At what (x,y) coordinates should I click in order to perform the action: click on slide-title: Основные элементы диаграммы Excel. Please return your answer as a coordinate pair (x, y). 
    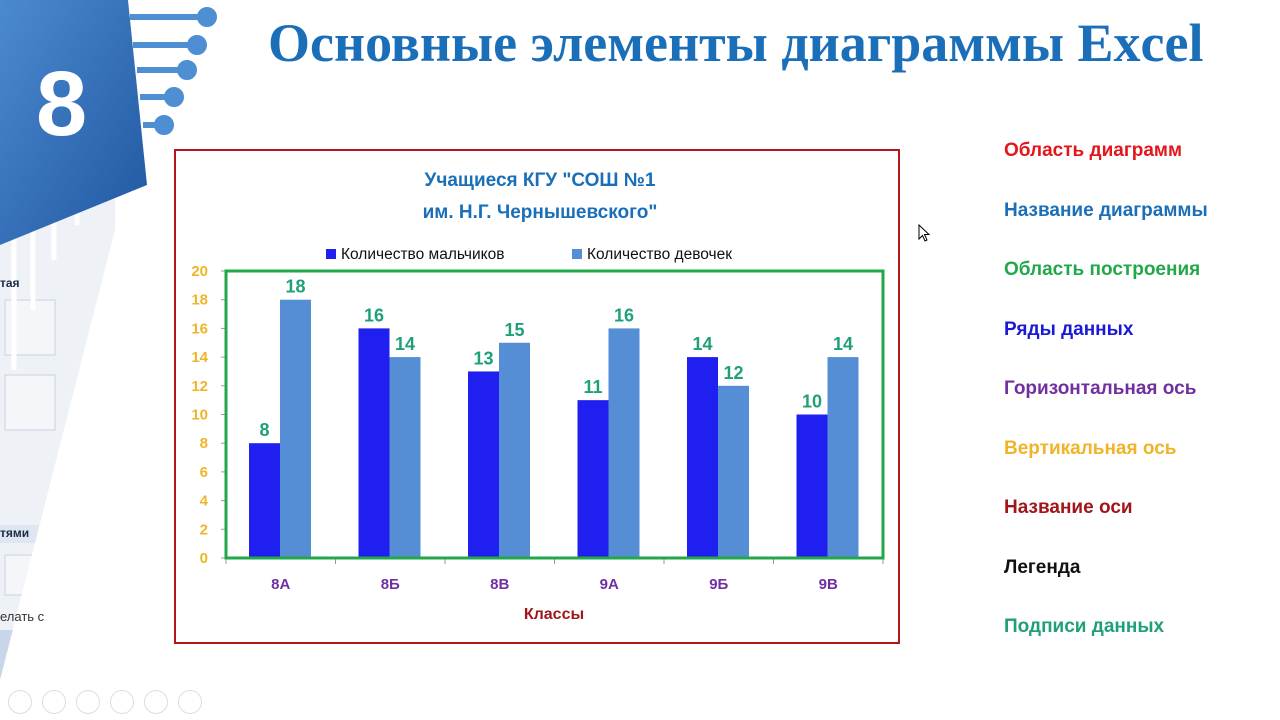
    Looking at the image, I should click on (736, 43).